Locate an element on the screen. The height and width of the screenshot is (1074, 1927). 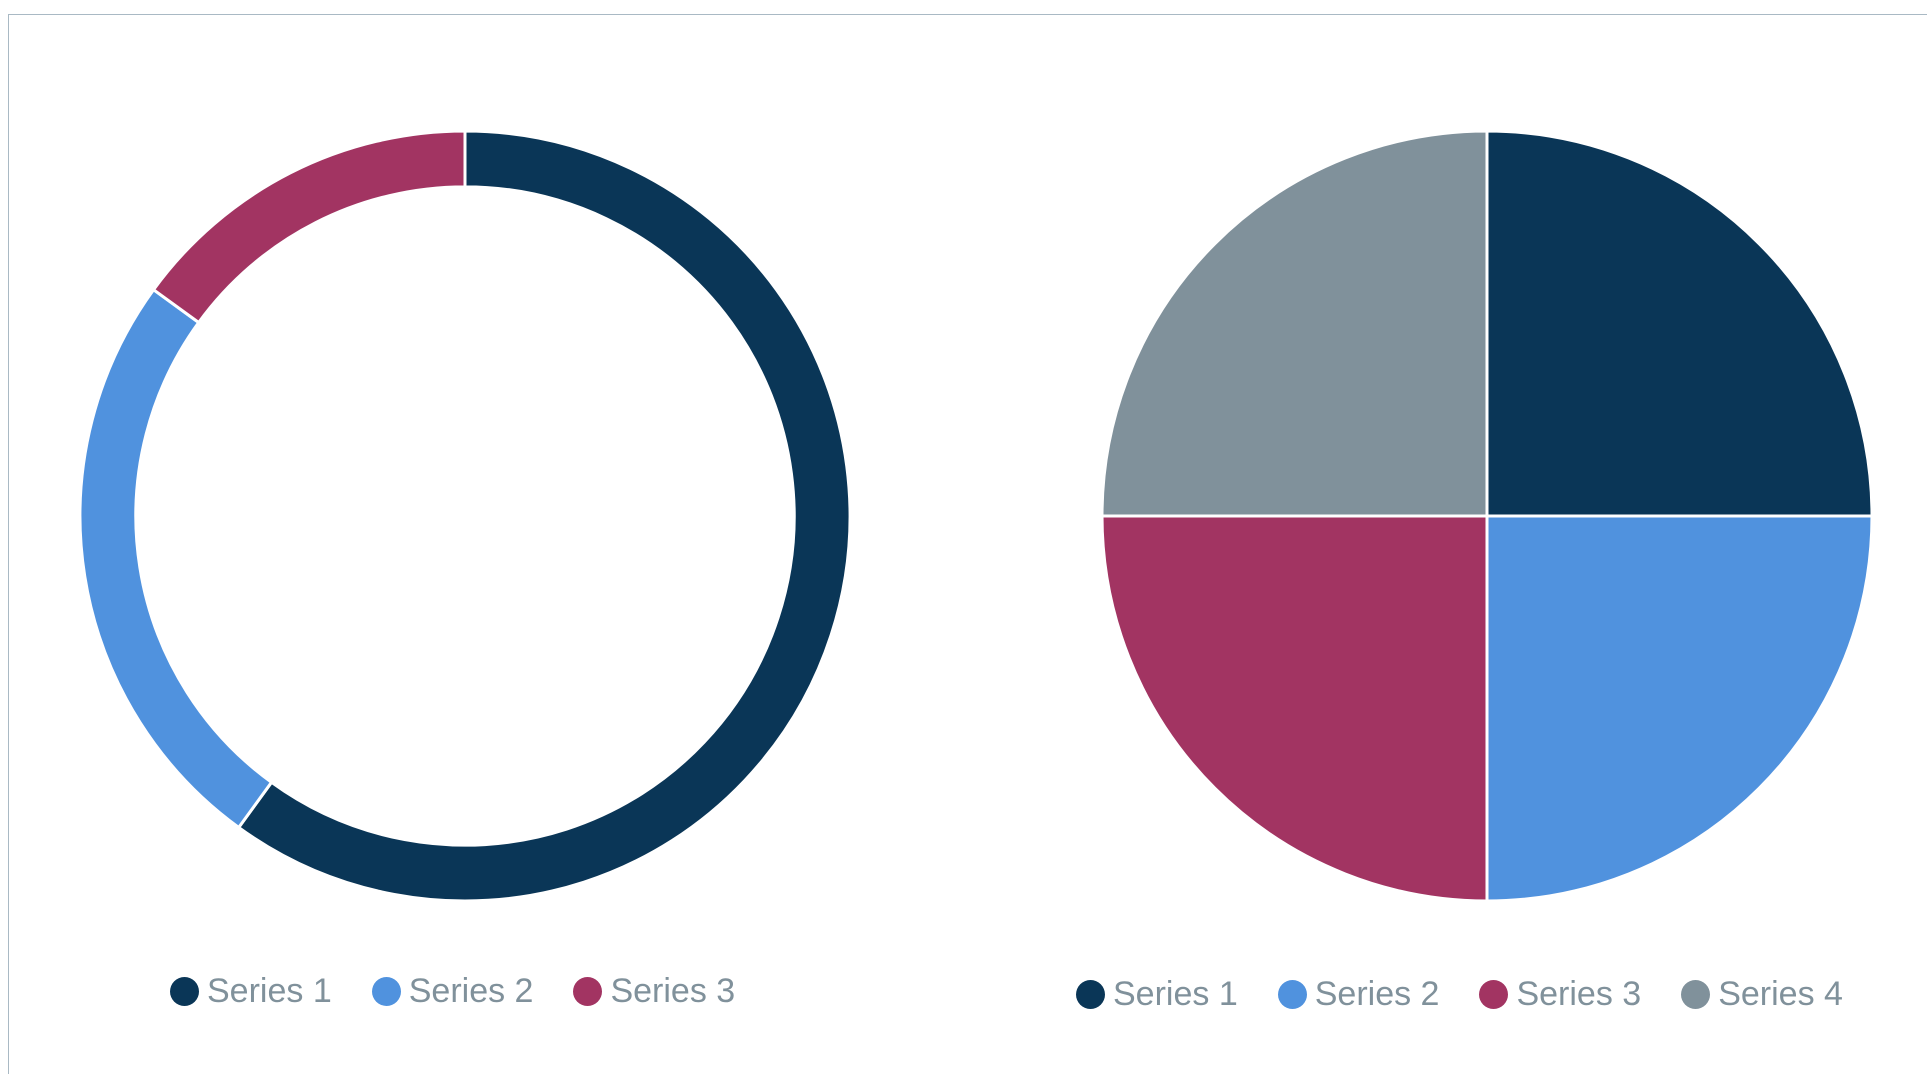
donut-legend: Series 1 Series 2 Series 3 is located at coordinates (452, 991).